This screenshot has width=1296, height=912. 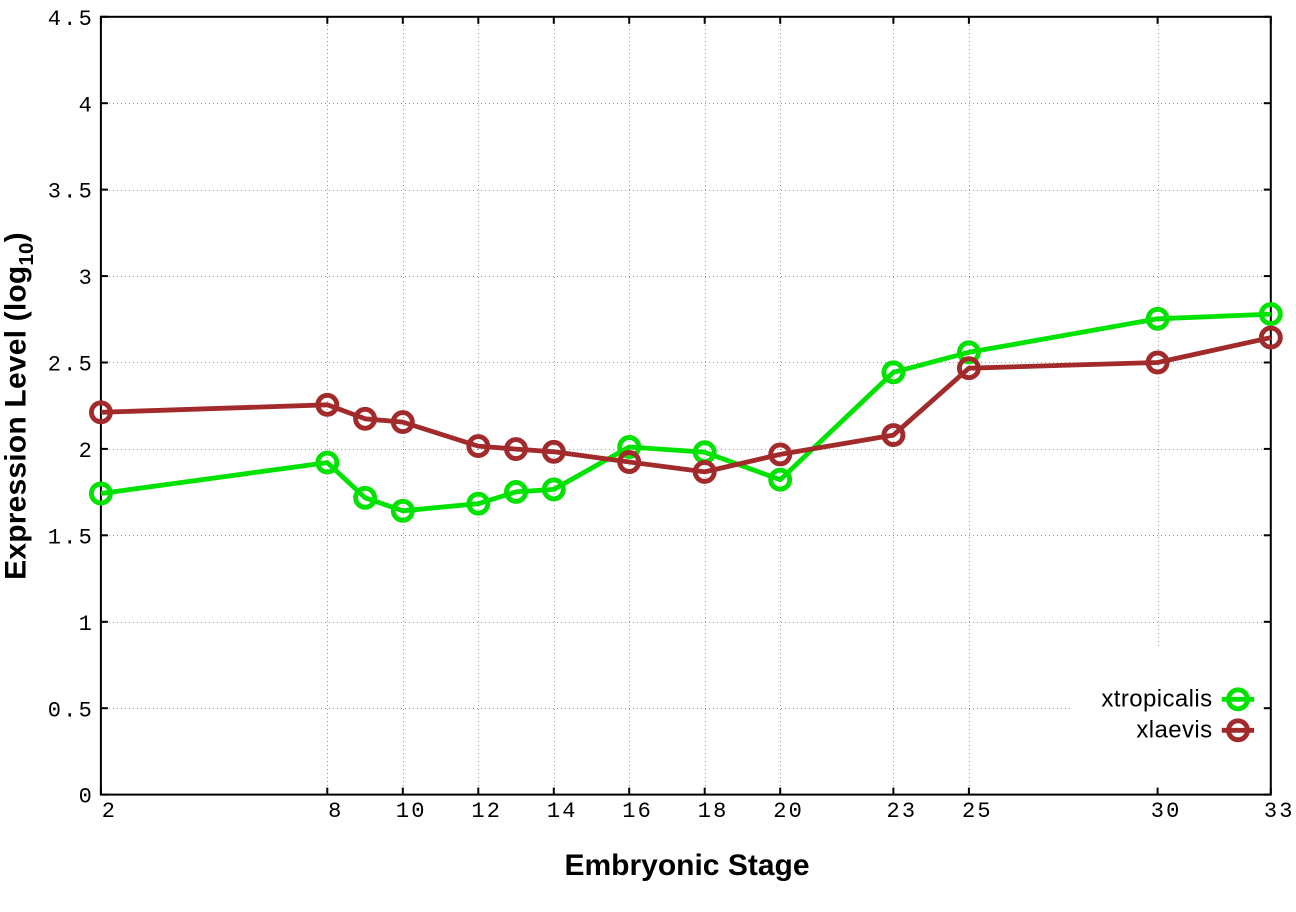 What do you see at coordinates (71, 365) in the screenshot?
I see `svg-text: 2.5` at bounding box center [71, 365].